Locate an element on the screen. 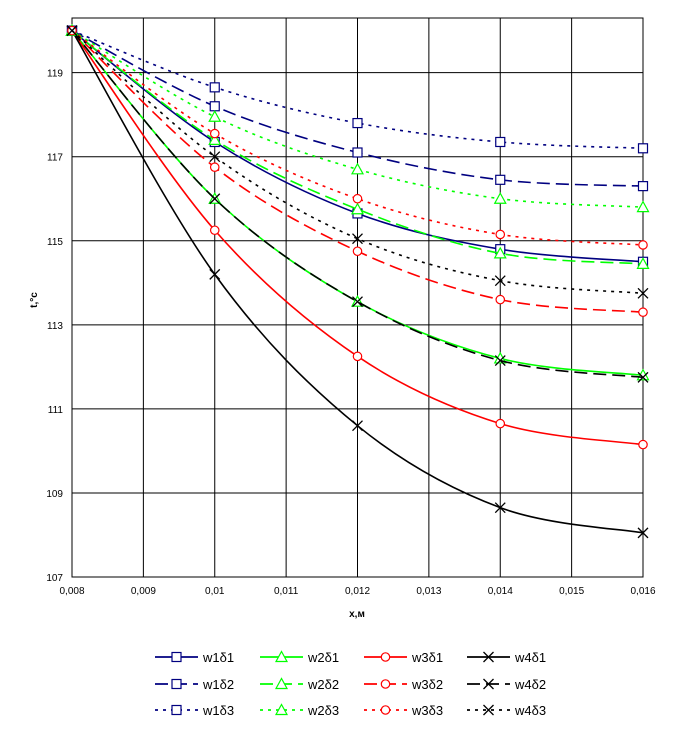 The image size is (684, 731). legend-item: w2δ2 is located at coordinates (299, 684).